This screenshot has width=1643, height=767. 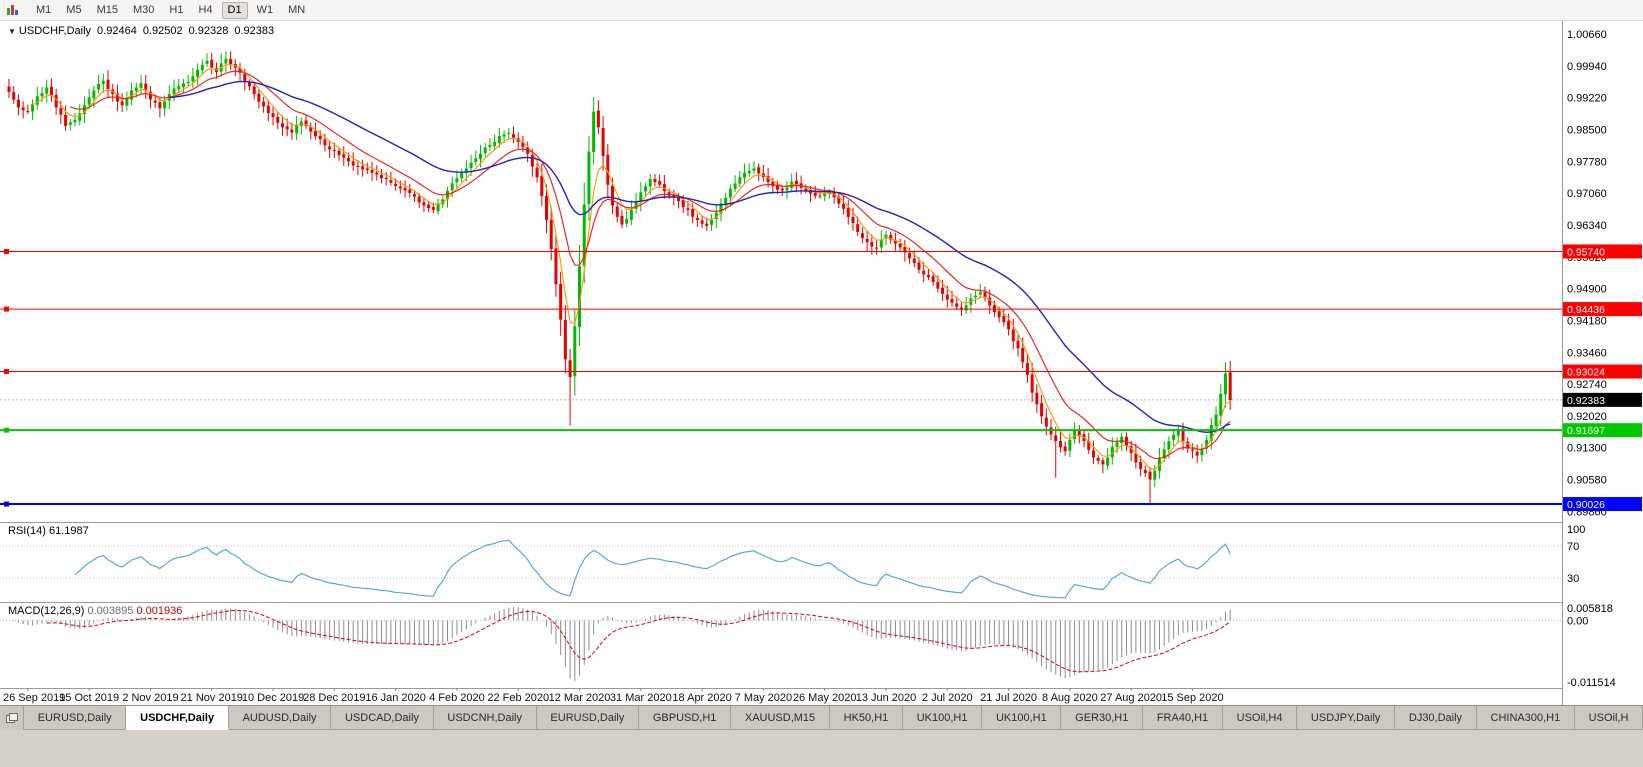 I want to click on time-axis-label: 26 May 2020, so click(x=825, y=698).